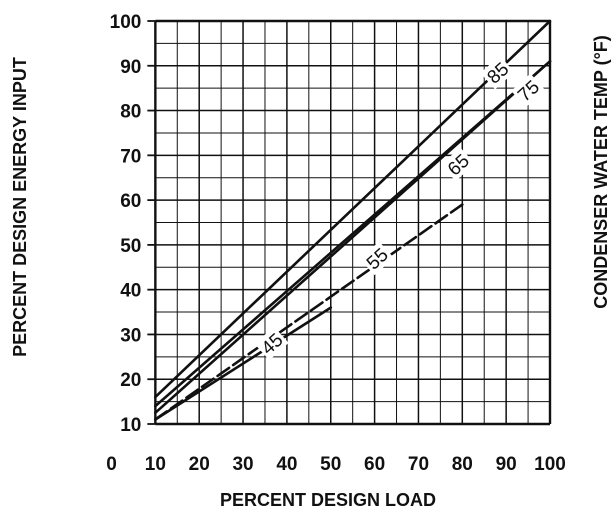 This screenshot has height=514, width=615. What do you see at coordinates (20, 207) in the screenshot?
I see `y-axis-title: PERCENT DESIGN ENERGY INPUT` at bounding box center [20, 207].